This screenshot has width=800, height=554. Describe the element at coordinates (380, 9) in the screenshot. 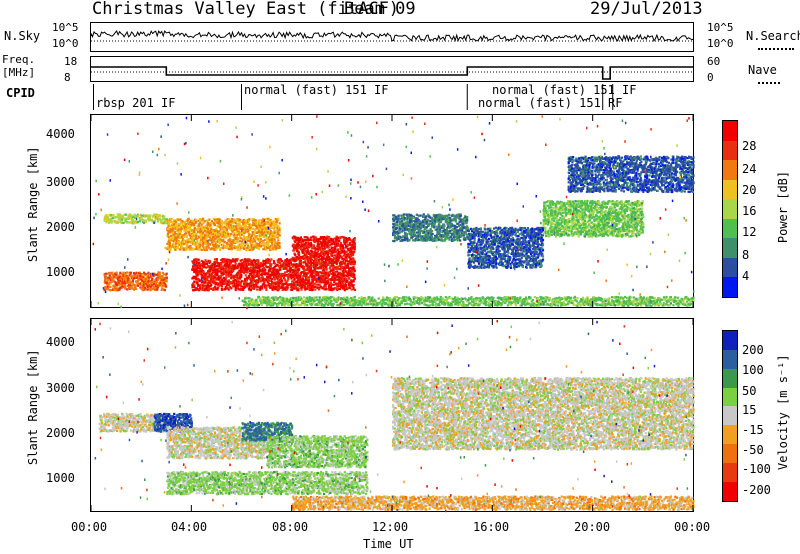

I see `beam-label: Beam 09` at that location.